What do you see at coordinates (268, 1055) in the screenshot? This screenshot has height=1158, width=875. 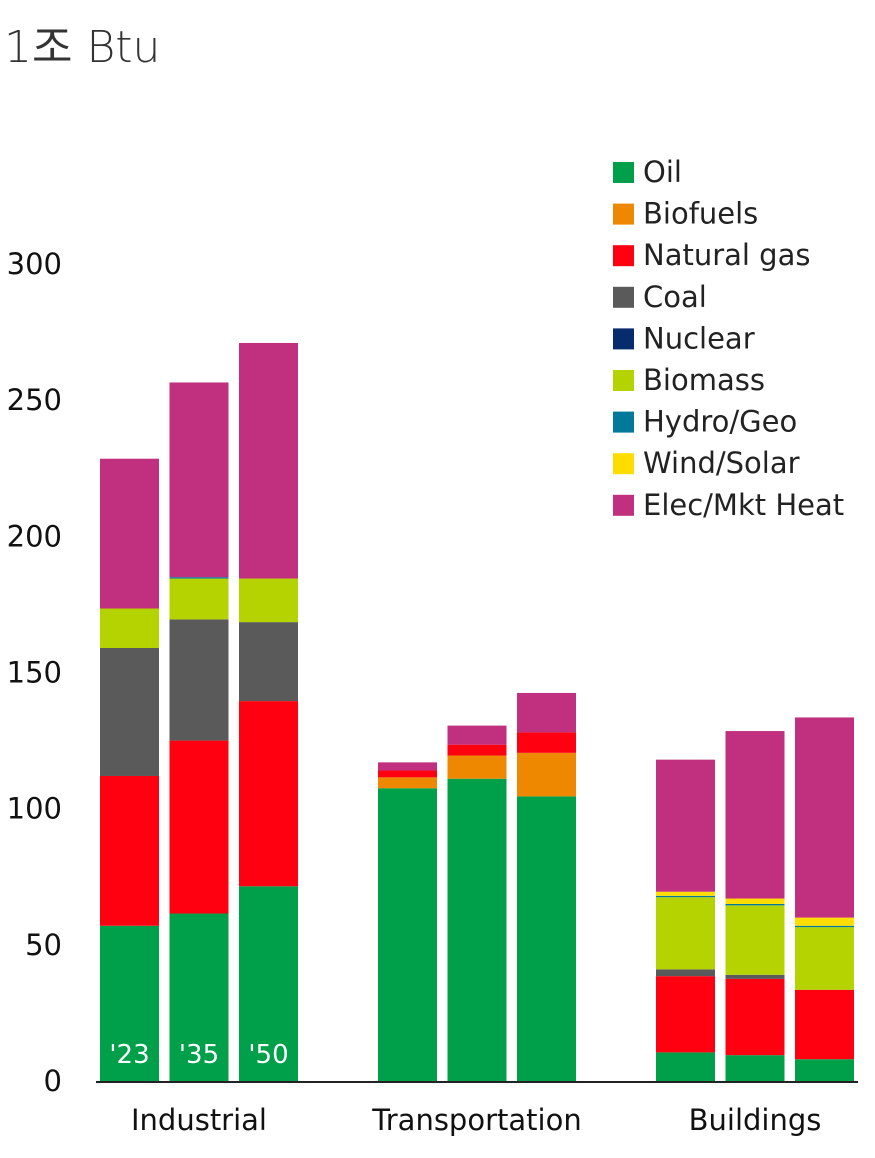 I see `year-label: '50` at bounding box center [268, 1055].